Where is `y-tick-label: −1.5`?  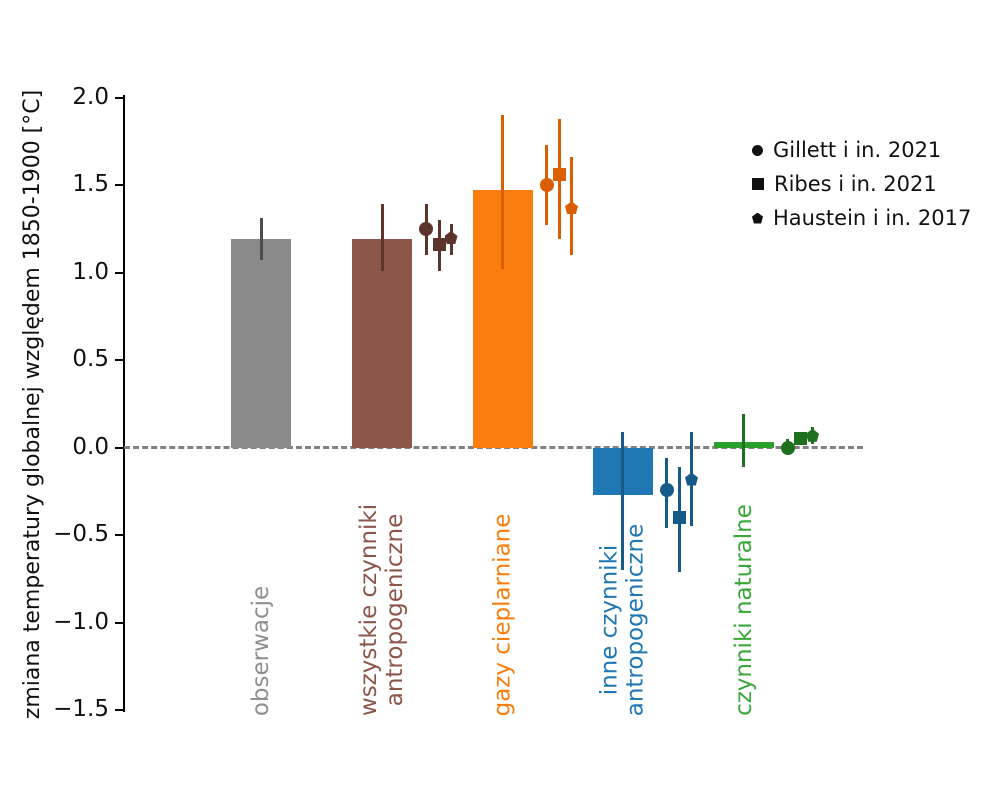 y-tick-label: −1.5 is located at coordinates (81, 709).